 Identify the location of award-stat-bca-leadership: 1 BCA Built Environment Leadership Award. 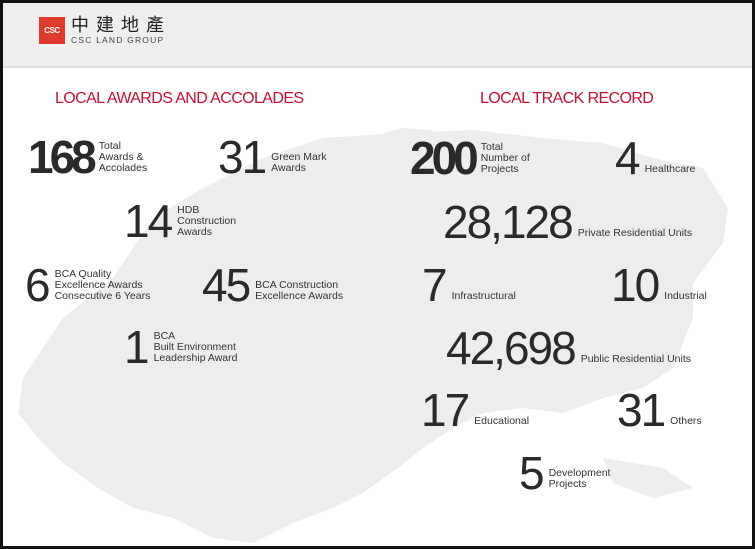
(181, 347).